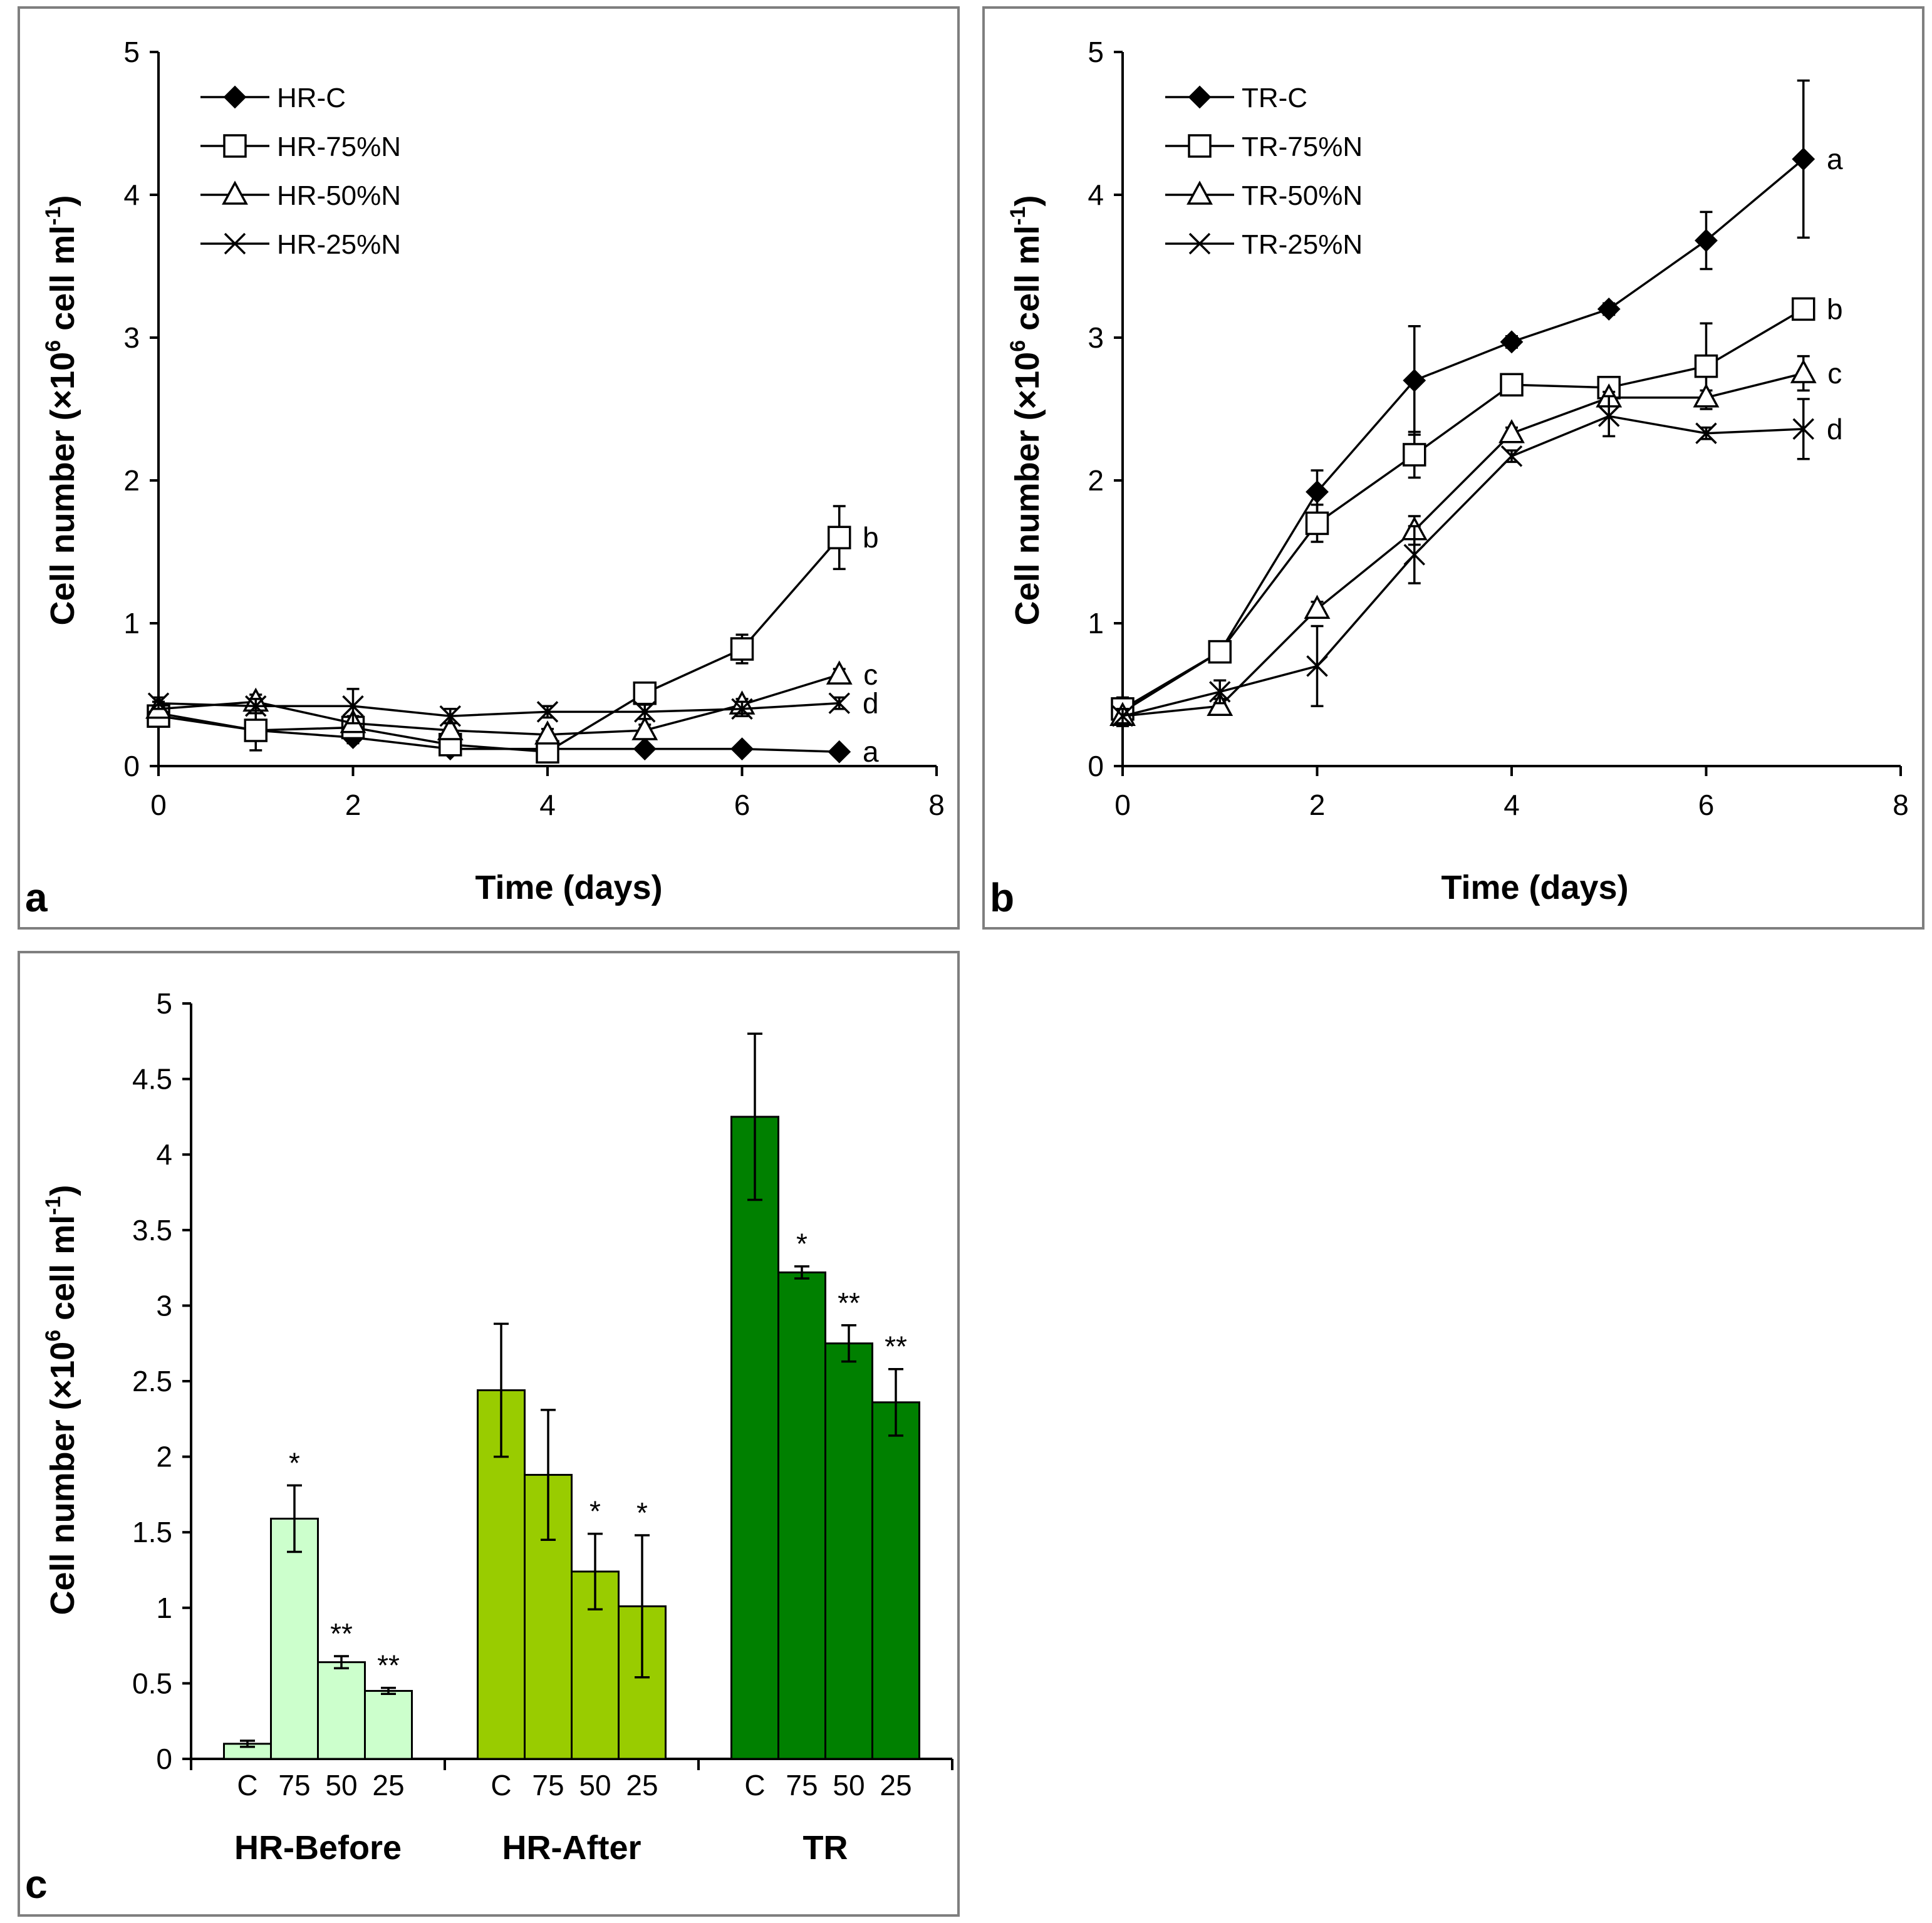 This screenshot has height=1923, width=1932. Describe the element at coordinates (164, 1154) in the screenshot. I see `y-tick-label: 4` at that location.